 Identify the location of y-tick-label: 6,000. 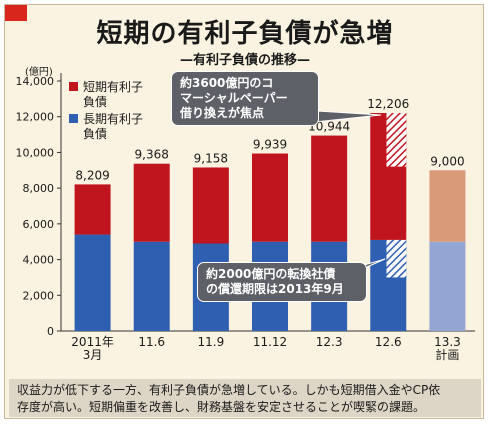
(39, 224).